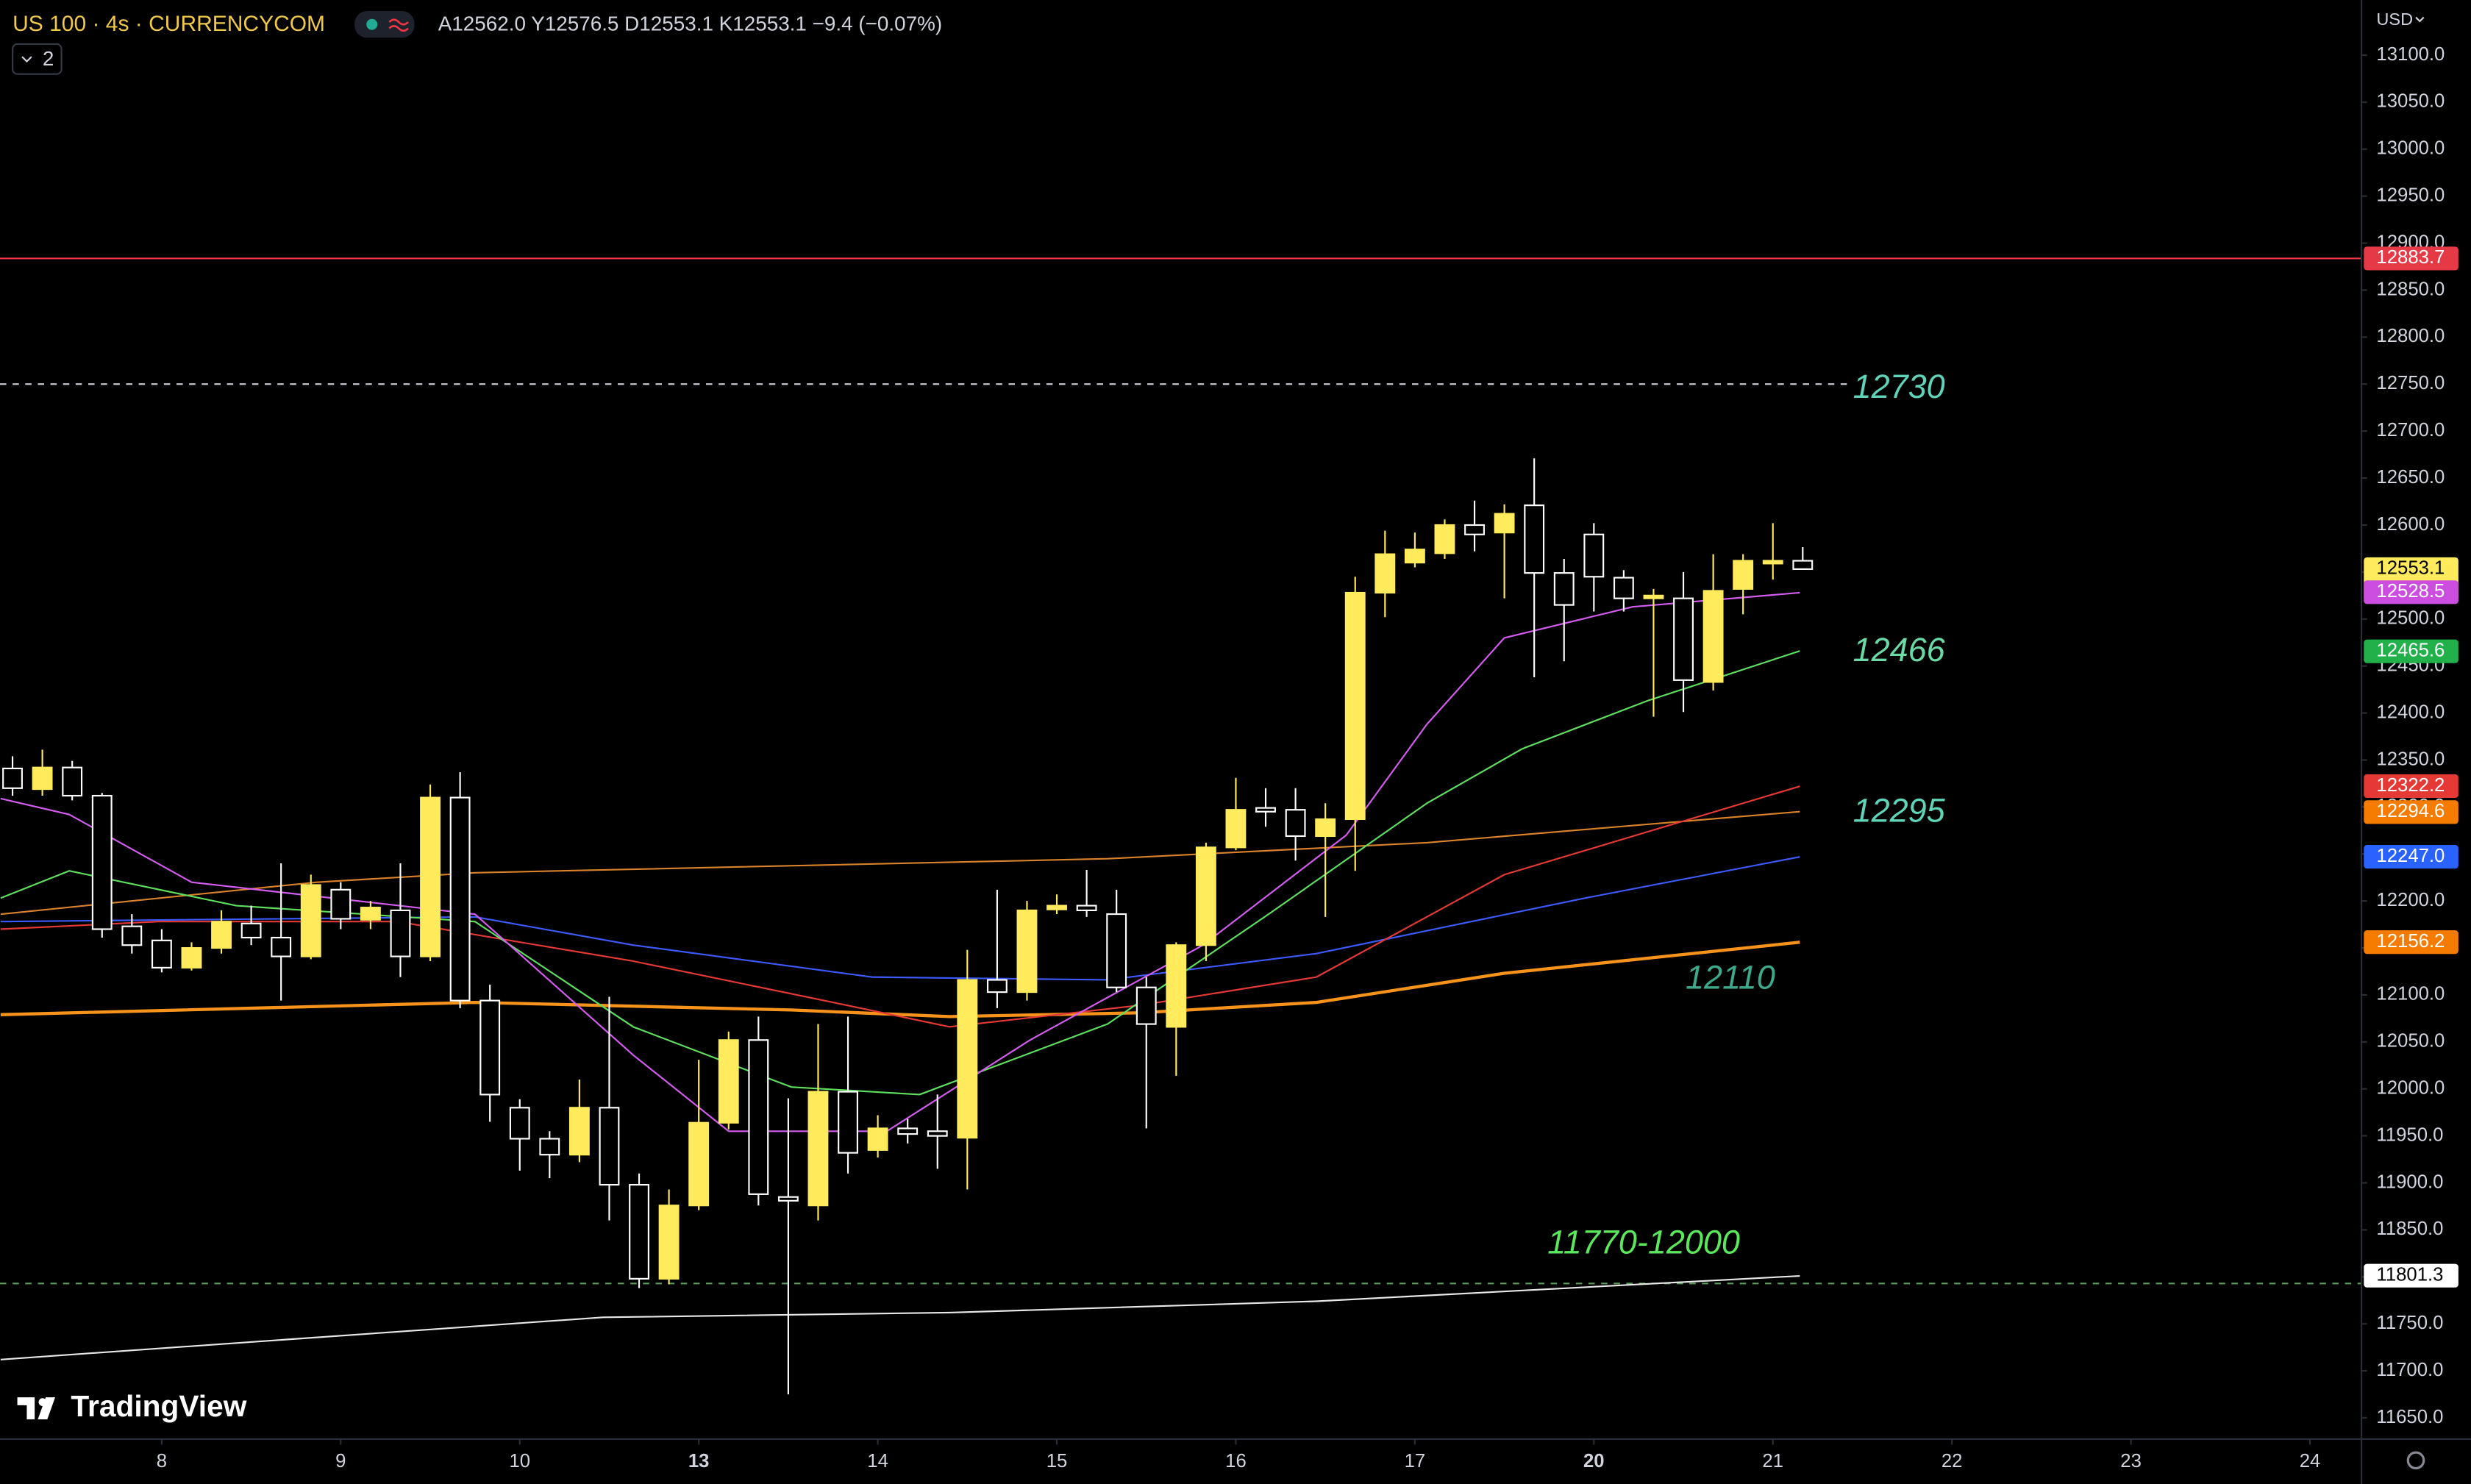 The image size is (2471, 1484). Describe the element at coordinates (2410, 383) in the screenshot. I see `y-tick-label: 12750.0` at that location.